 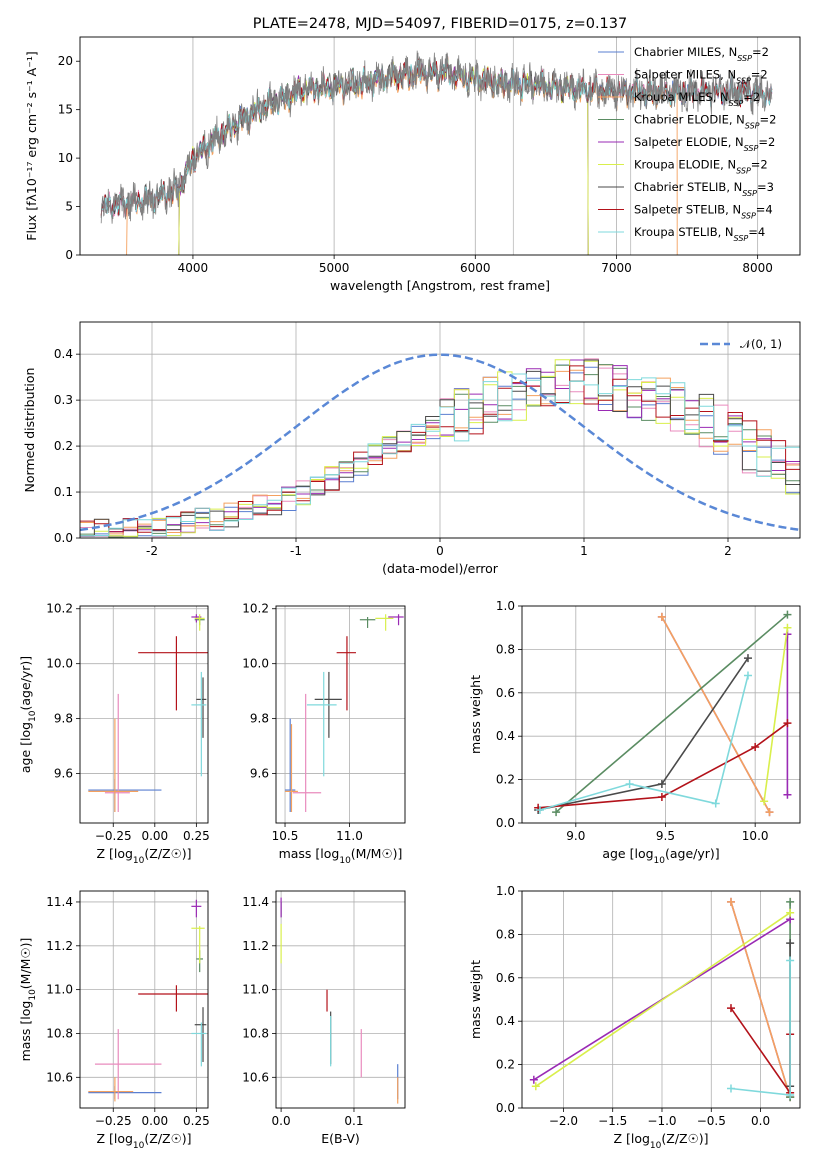 What do you see at coordinates (787, 614) in the screenshot?
I see `weight-marker-c_elodie` at bounding box center [787, 614].